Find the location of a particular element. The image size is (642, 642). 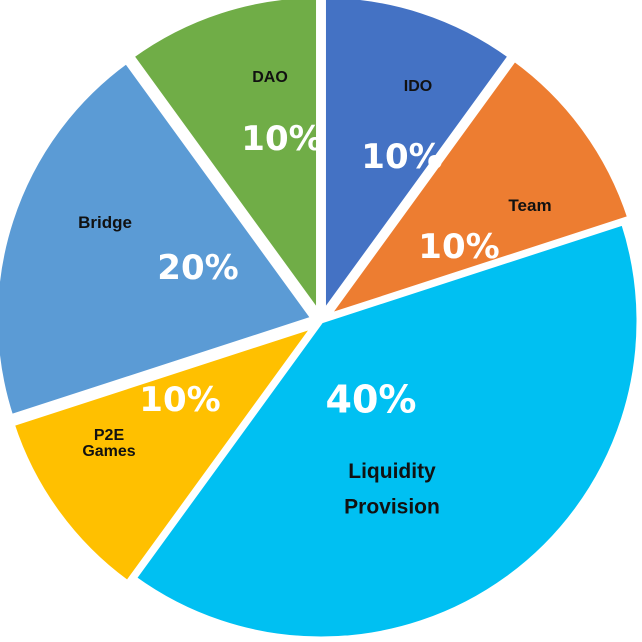

slice-value-liquidity-provision: 40% is located at coordinates (371, 399).